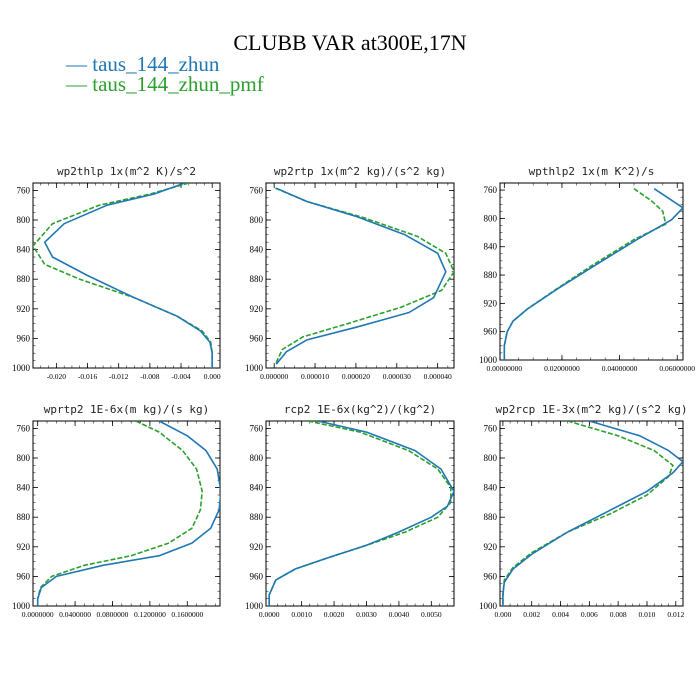 This screenshot has height=700, width=700. Describe the element at coordinates (88, 376) in the screenshot. I see `x-tick-label: -0.016` at that location.